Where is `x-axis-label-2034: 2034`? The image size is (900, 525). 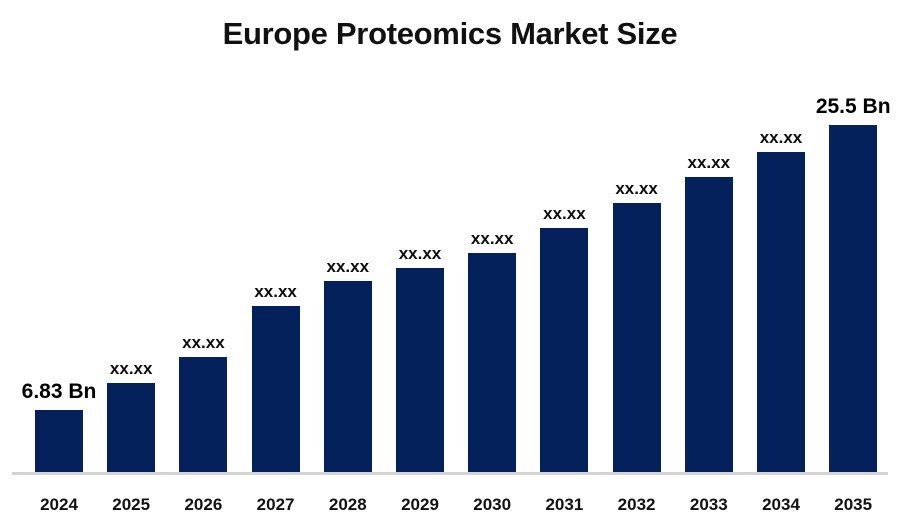 x-axis-label-2034: 2034 is located at coordinates (781, 504).